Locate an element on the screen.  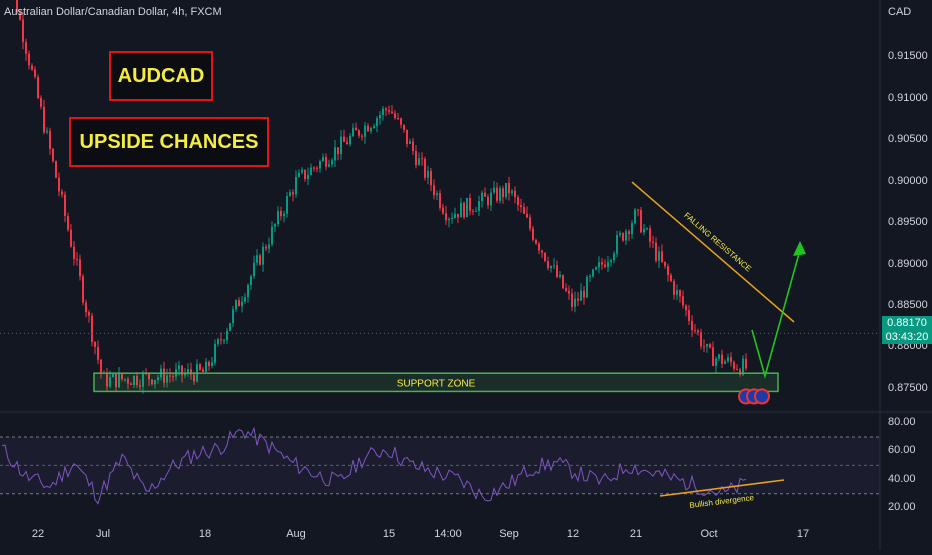
rsi-tick-label: 20.00 is located at coordinates (902, 506).